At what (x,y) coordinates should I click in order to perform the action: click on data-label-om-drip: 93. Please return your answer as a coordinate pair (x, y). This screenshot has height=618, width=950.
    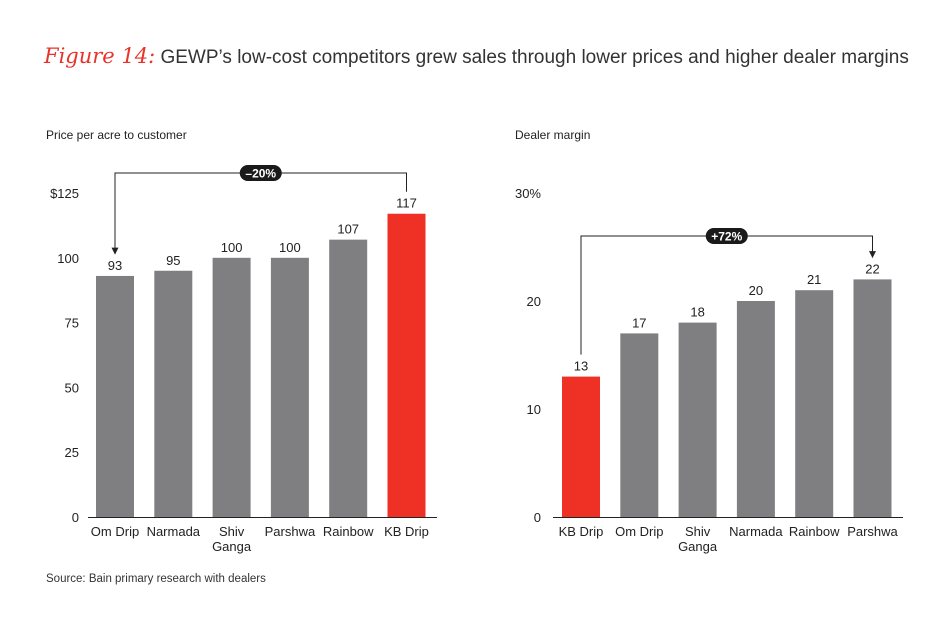
    Looking at the image, I should click on (115, 265).